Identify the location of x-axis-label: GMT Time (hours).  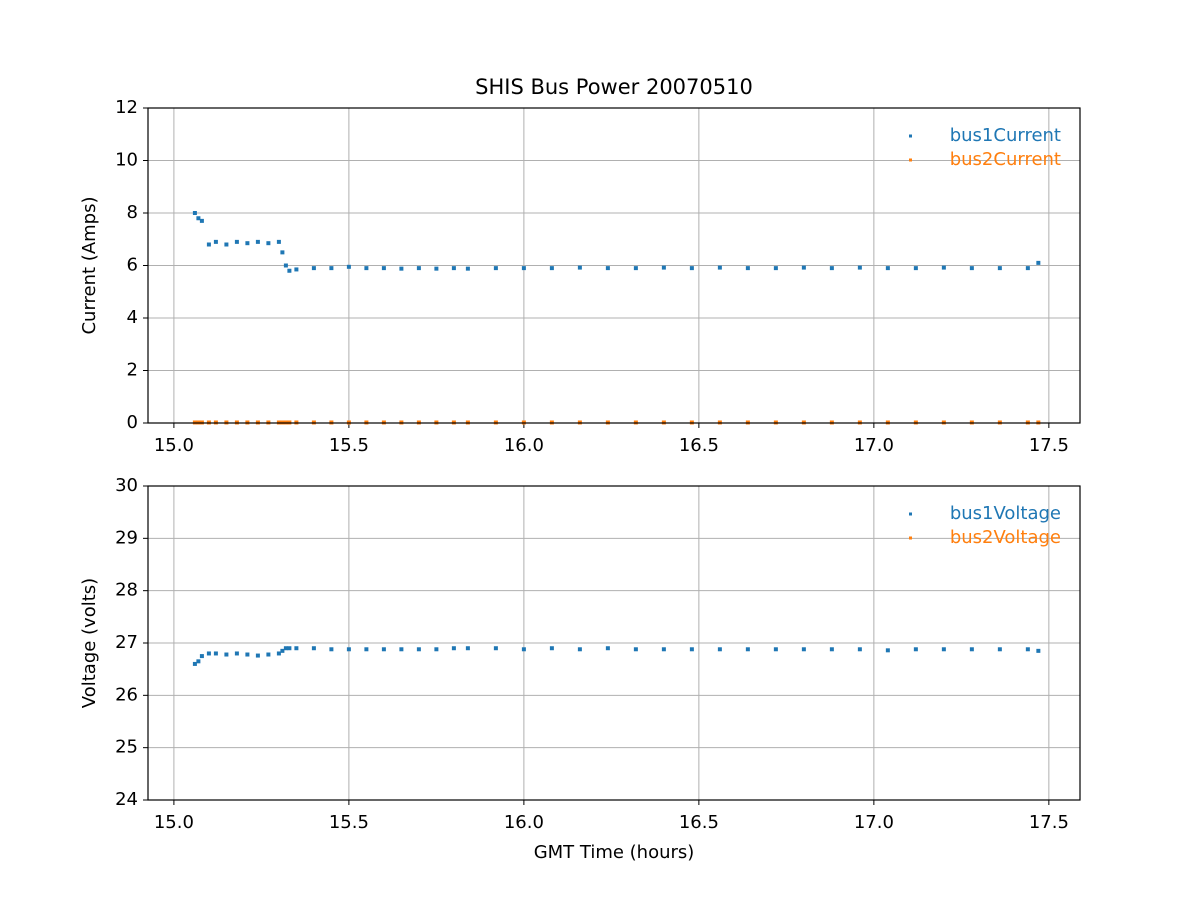
(614, 852).